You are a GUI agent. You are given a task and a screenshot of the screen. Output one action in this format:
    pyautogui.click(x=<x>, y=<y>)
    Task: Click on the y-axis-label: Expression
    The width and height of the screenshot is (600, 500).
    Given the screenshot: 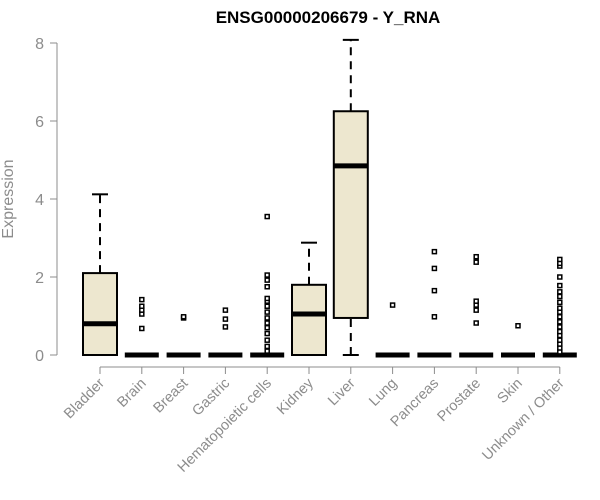 What is the action you would take?
    pyautogui.click(x=8, y=198)
    